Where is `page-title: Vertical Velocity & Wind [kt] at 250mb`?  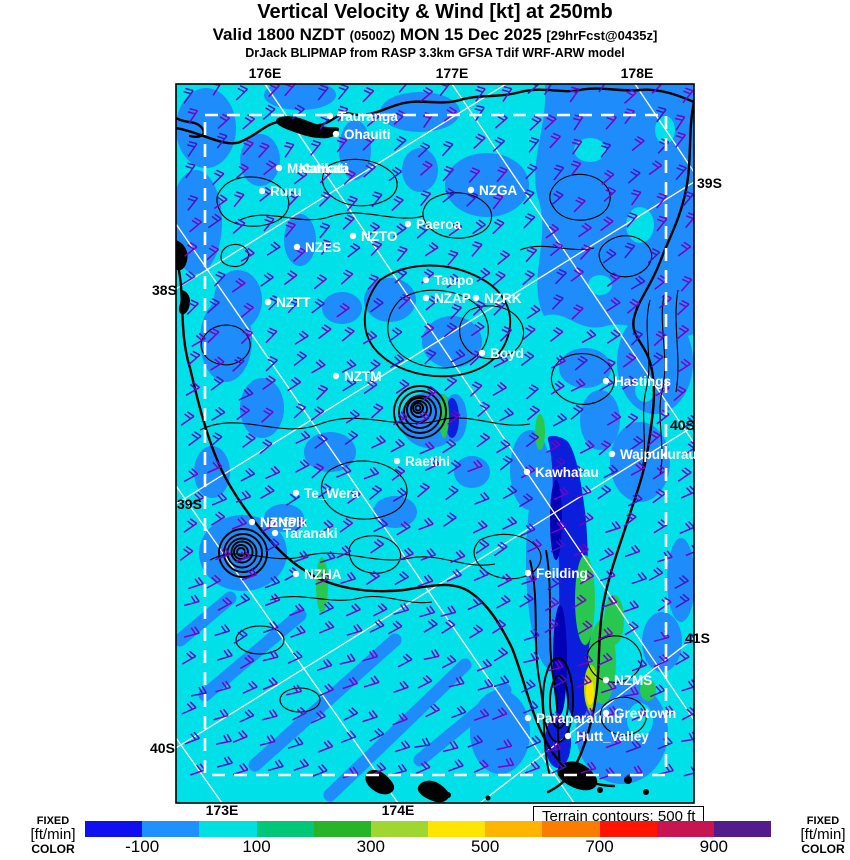
page-title: Vertical Velocity & Wind [kt] at 250mb is located at coordinates (435, 12).